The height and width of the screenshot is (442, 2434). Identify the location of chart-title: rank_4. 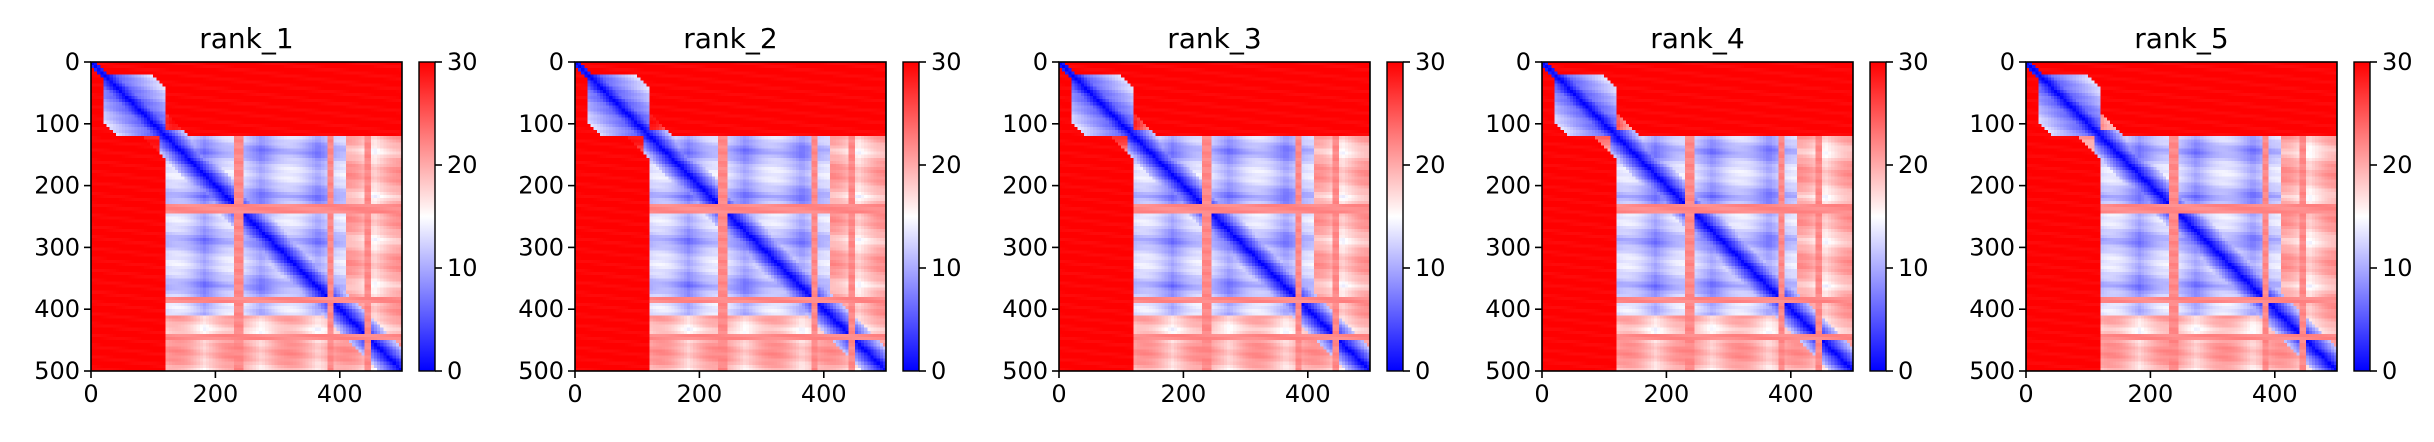
(1697, 38).